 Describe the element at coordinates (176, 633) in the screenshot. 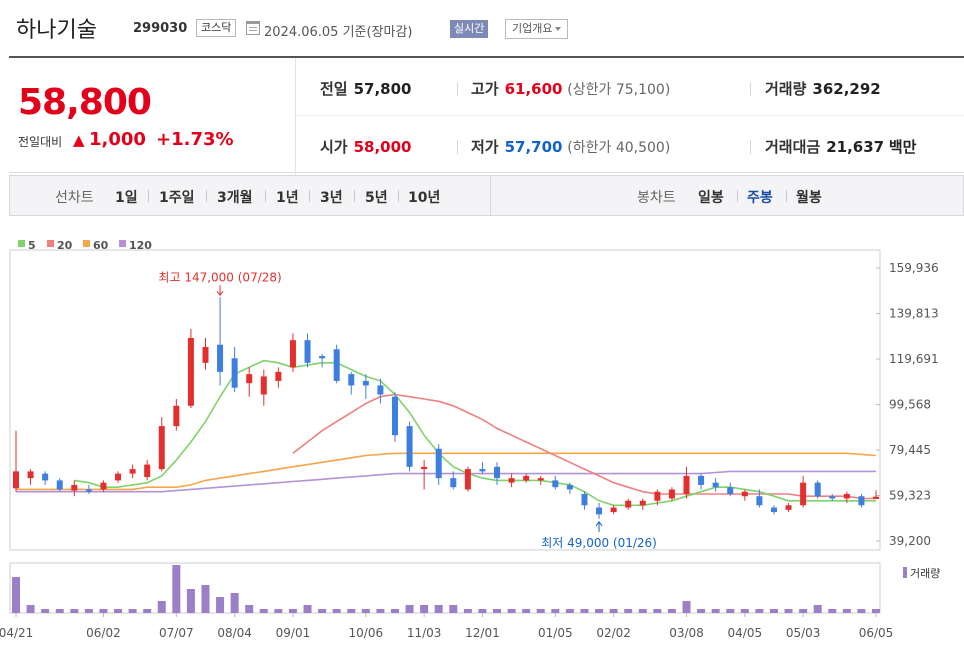

I see `x-tick-label: 07/07` at that location.